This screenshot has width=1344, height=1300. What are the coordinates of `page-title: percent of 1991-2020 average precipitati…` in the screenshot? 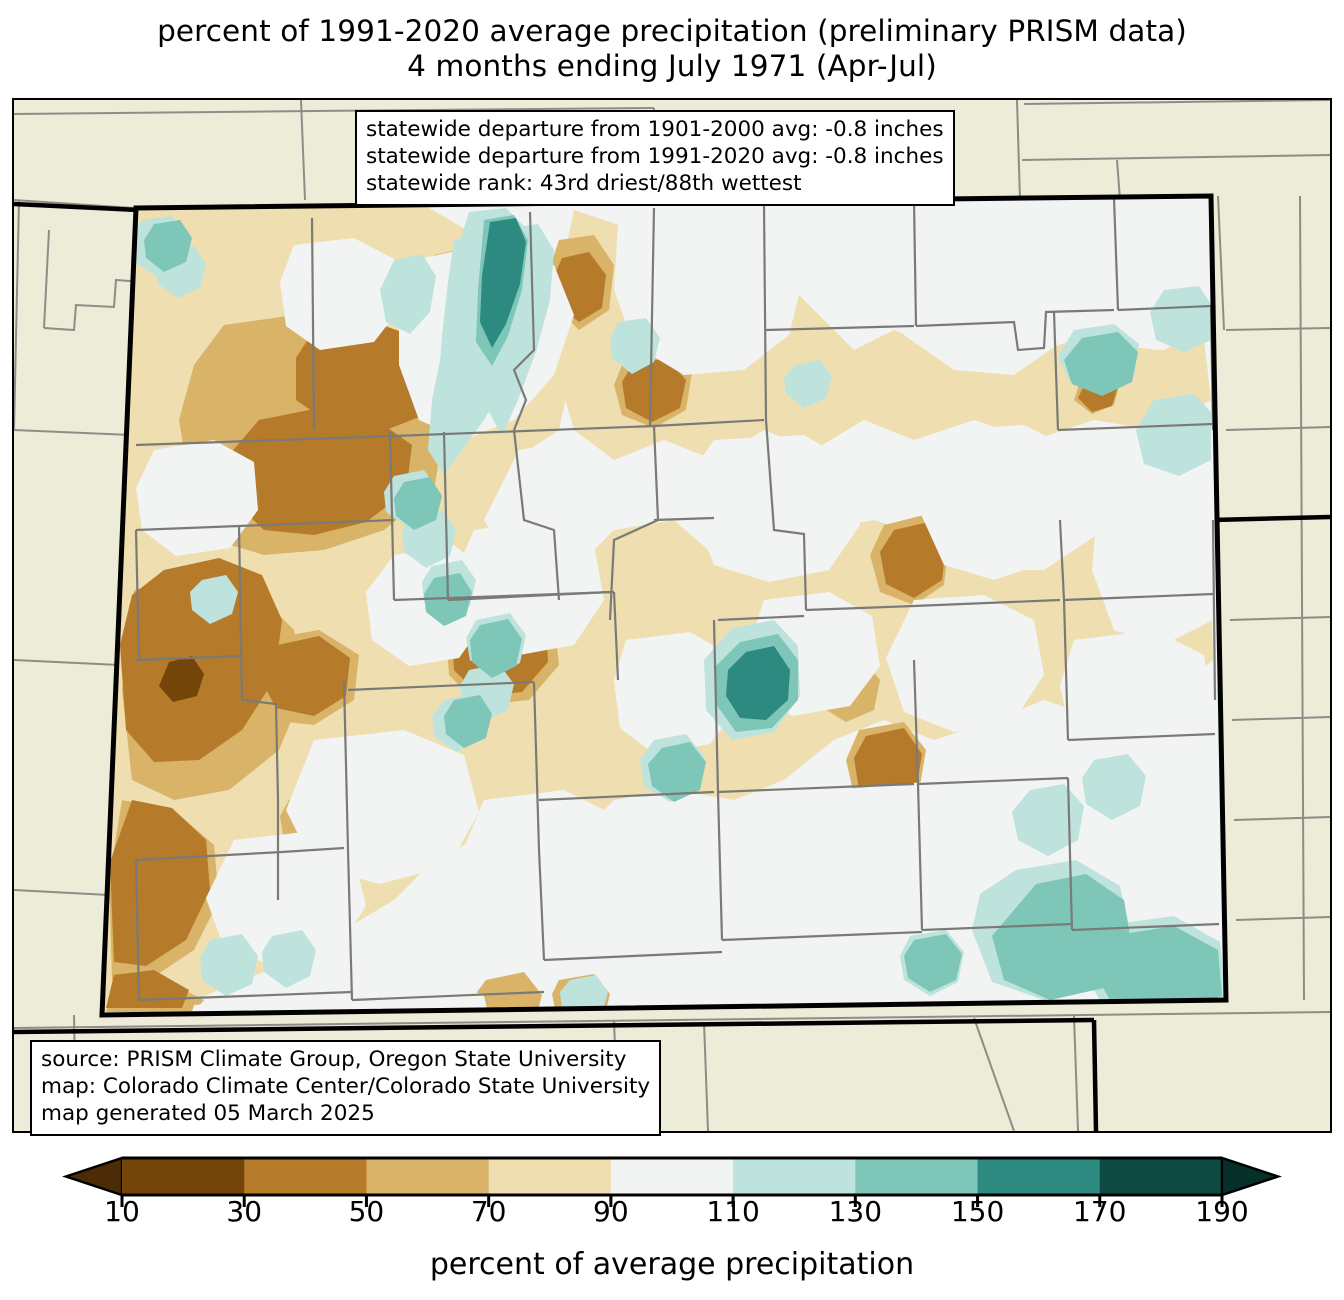 It's located at (672, 49).